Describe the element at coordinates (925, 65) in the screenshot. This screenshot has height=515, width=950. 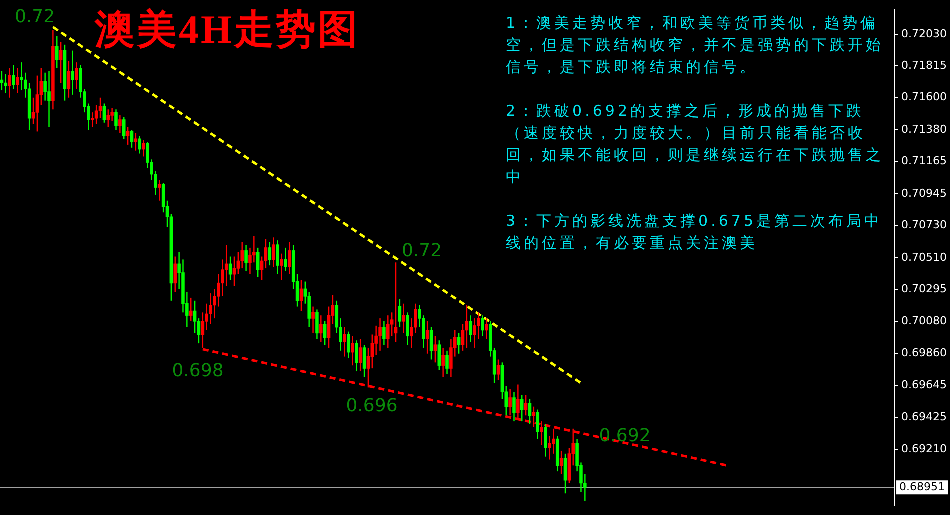
I see `y-tick-label: 0.71815` at that location.